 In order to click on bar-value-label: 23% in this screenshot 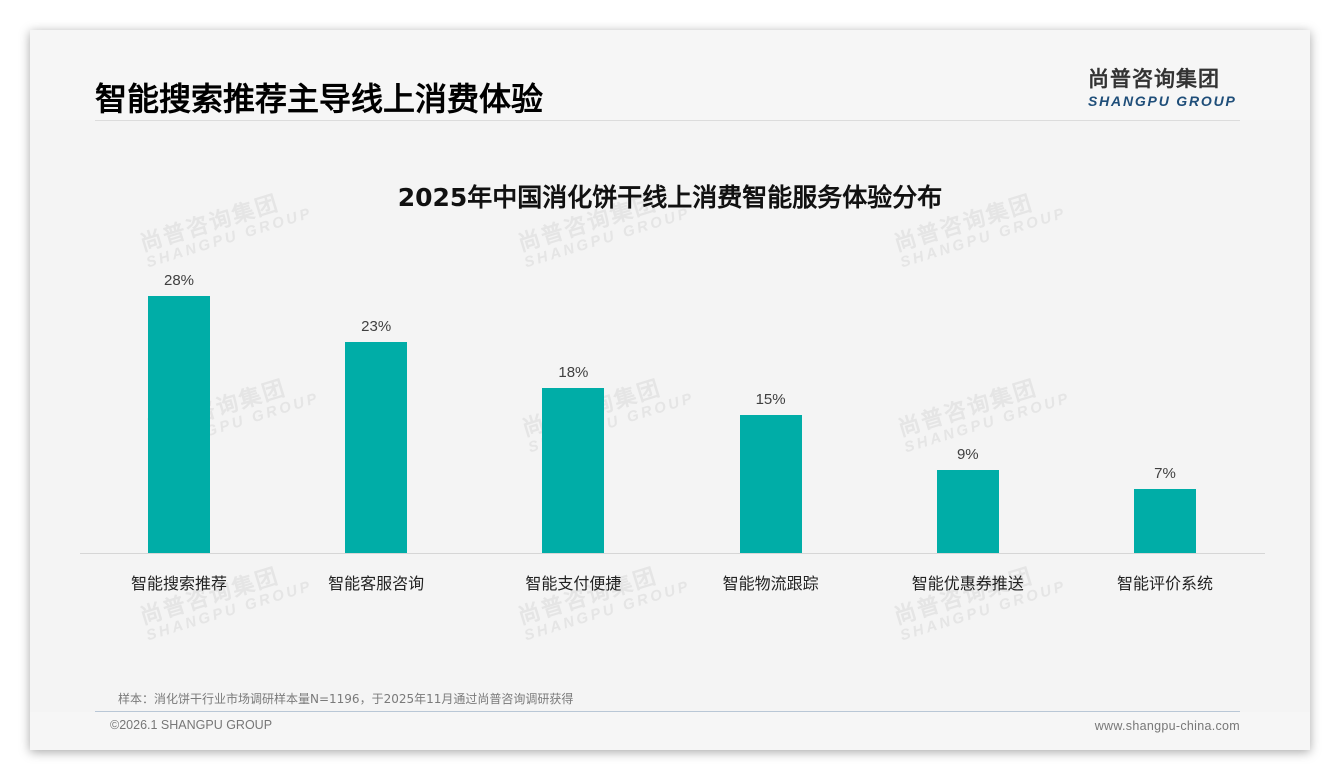, I will do `click(376, 326)`.